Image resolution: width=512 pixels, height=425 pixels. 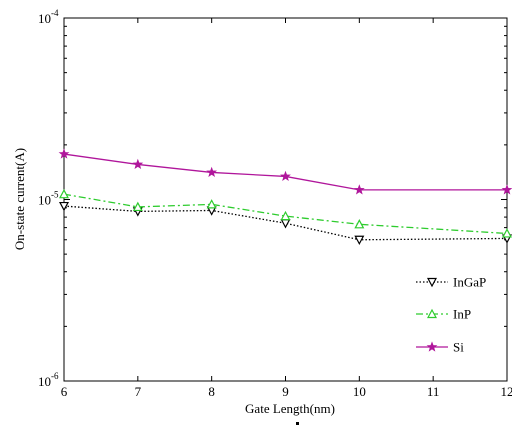 I want to click on x-tick-label: 7, so click(x=138, y=391).